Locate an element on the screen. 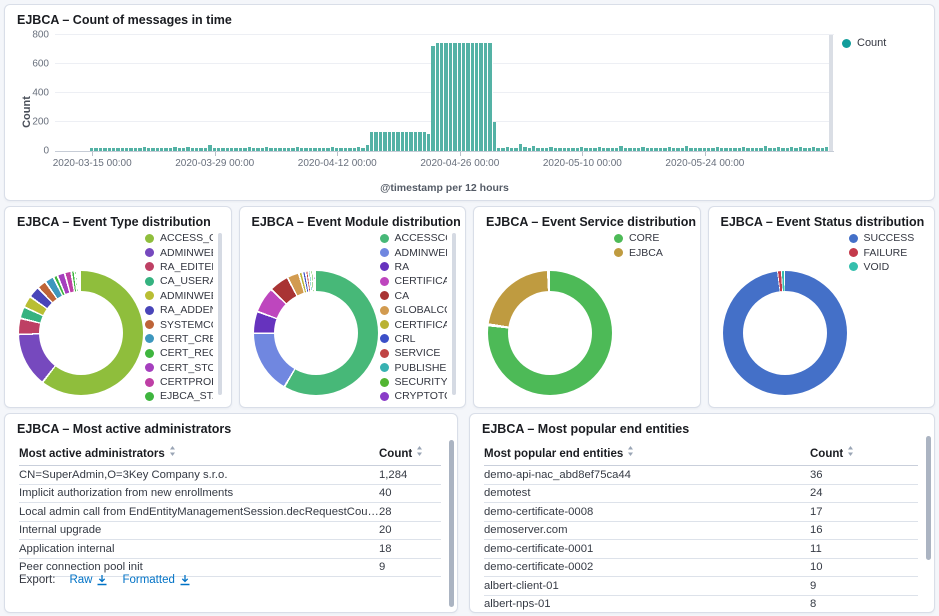 Image resolution: width=939 pixels, height=616 pixels. table-row: demo-api-nac_abd8ef75ca44 36 is located at coordinates (701, 475).